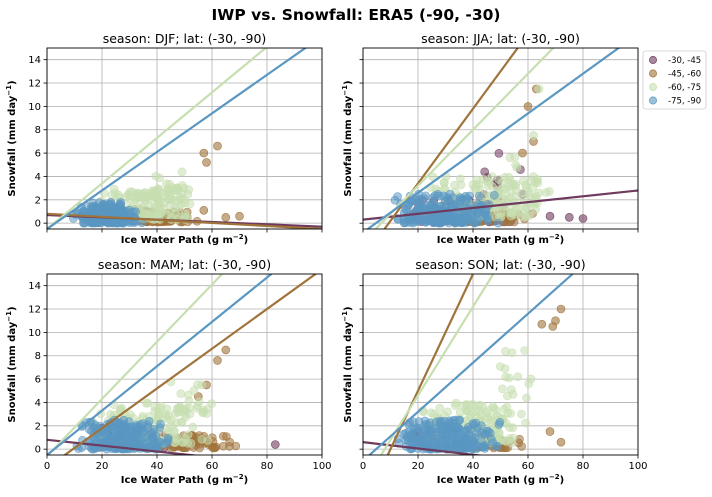 The height and width of the screenshot is (497, 712). What do you see at coordinates (473, 466) in the screenshot?
I see `x-tick-label: 40` at bounding box center [473, 466].